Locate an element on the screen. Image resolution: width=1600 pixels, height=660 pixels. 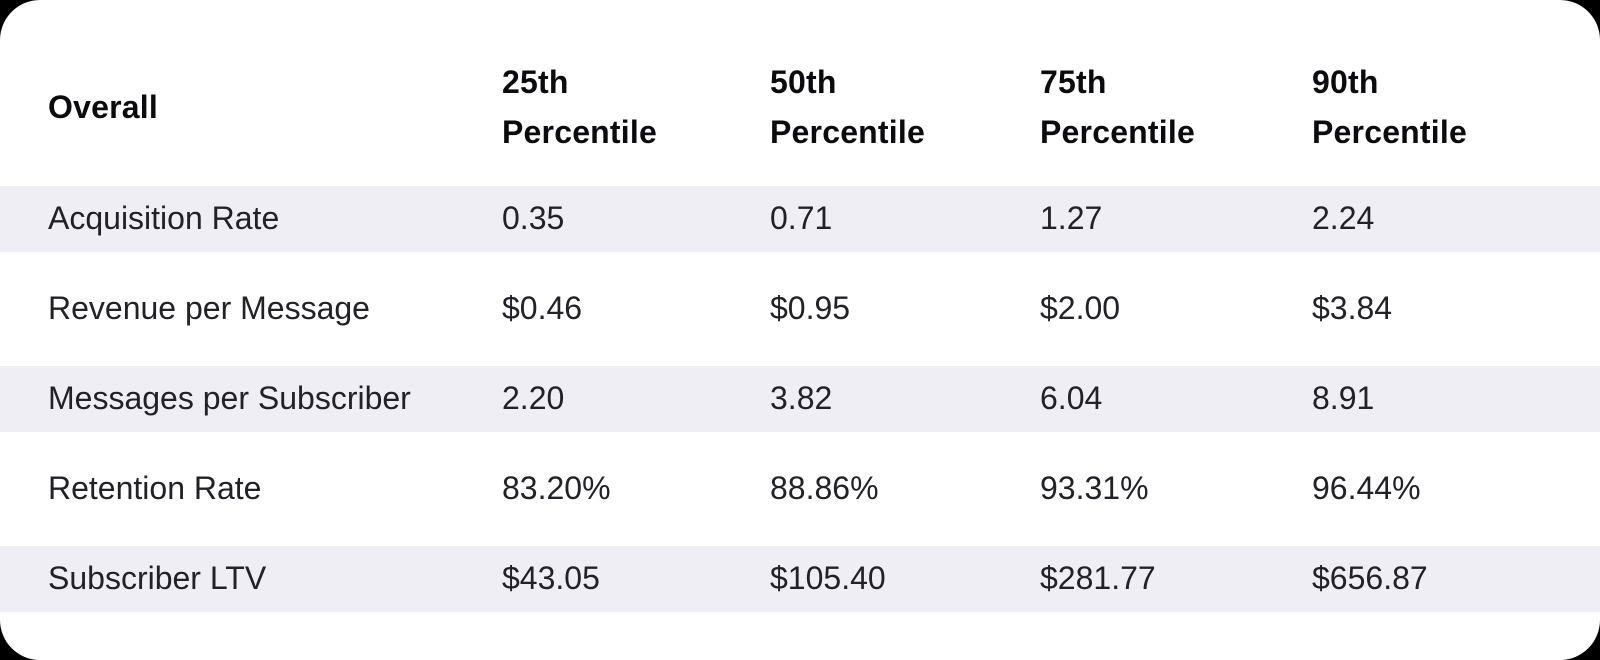
corner-header-overall: Overall is located at coordinates (103, 107).